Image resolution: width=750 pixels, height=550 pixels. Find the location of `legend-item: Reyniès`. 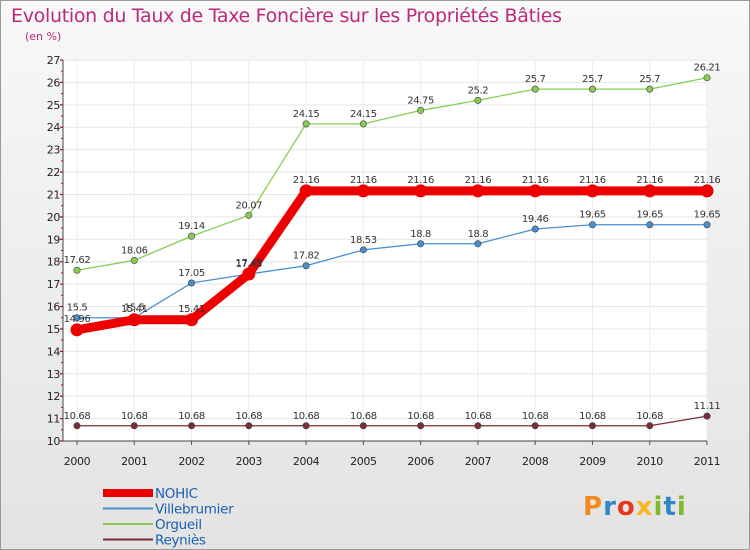

legend-item: Reyniès is located at coordinates (180, 541).